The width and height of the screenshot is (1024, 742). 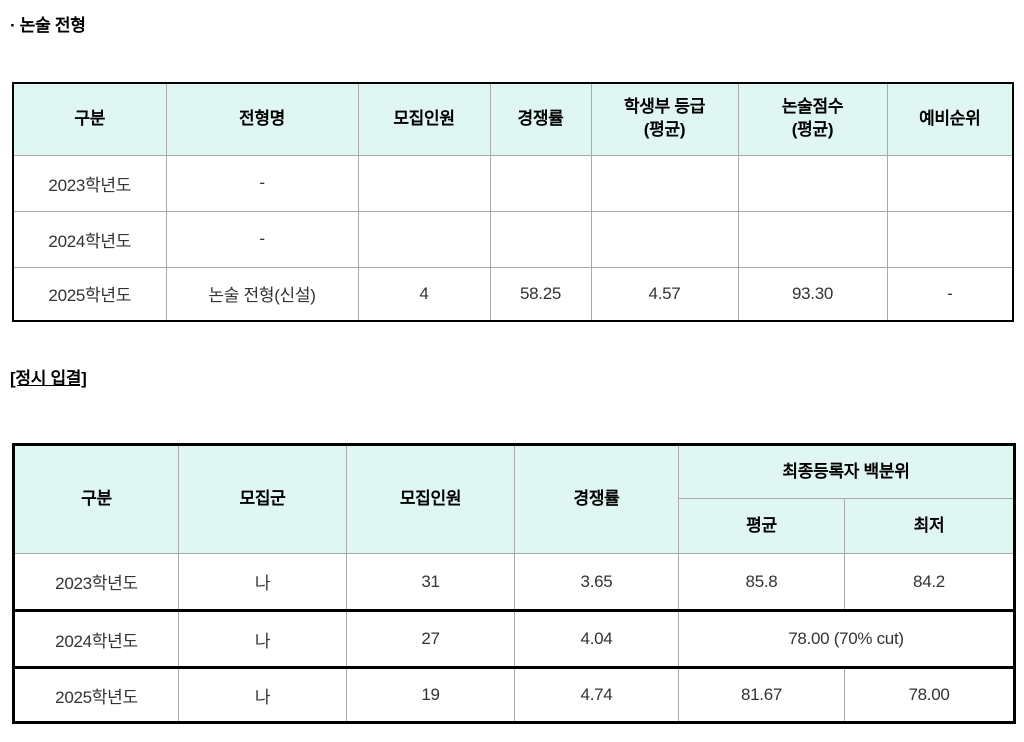 What do you see at coordinates (929, 582) in the screenshot?
I see `table-cell: 84.2` at bounding box center [929, 582].